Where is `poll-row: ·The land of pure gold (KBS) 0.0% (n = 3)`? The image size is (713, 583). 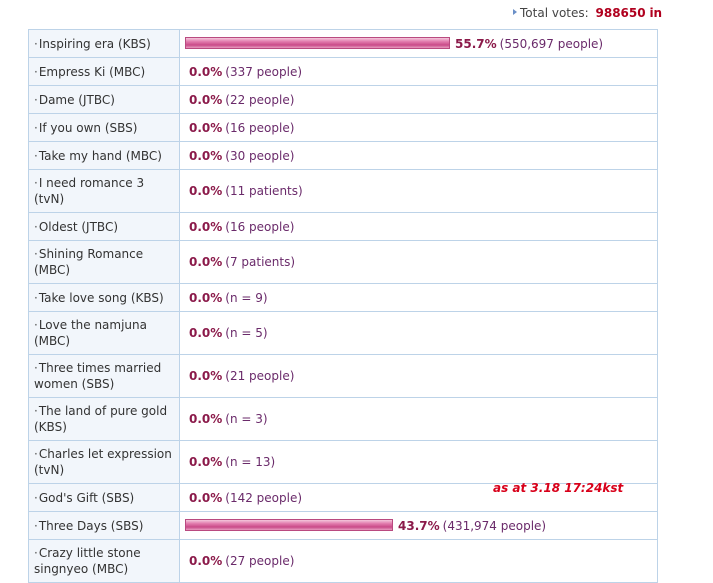
poll-row: ·The land of pure gold (KBS) 0.0% (n = 3) is located at coordinates (343, 419).